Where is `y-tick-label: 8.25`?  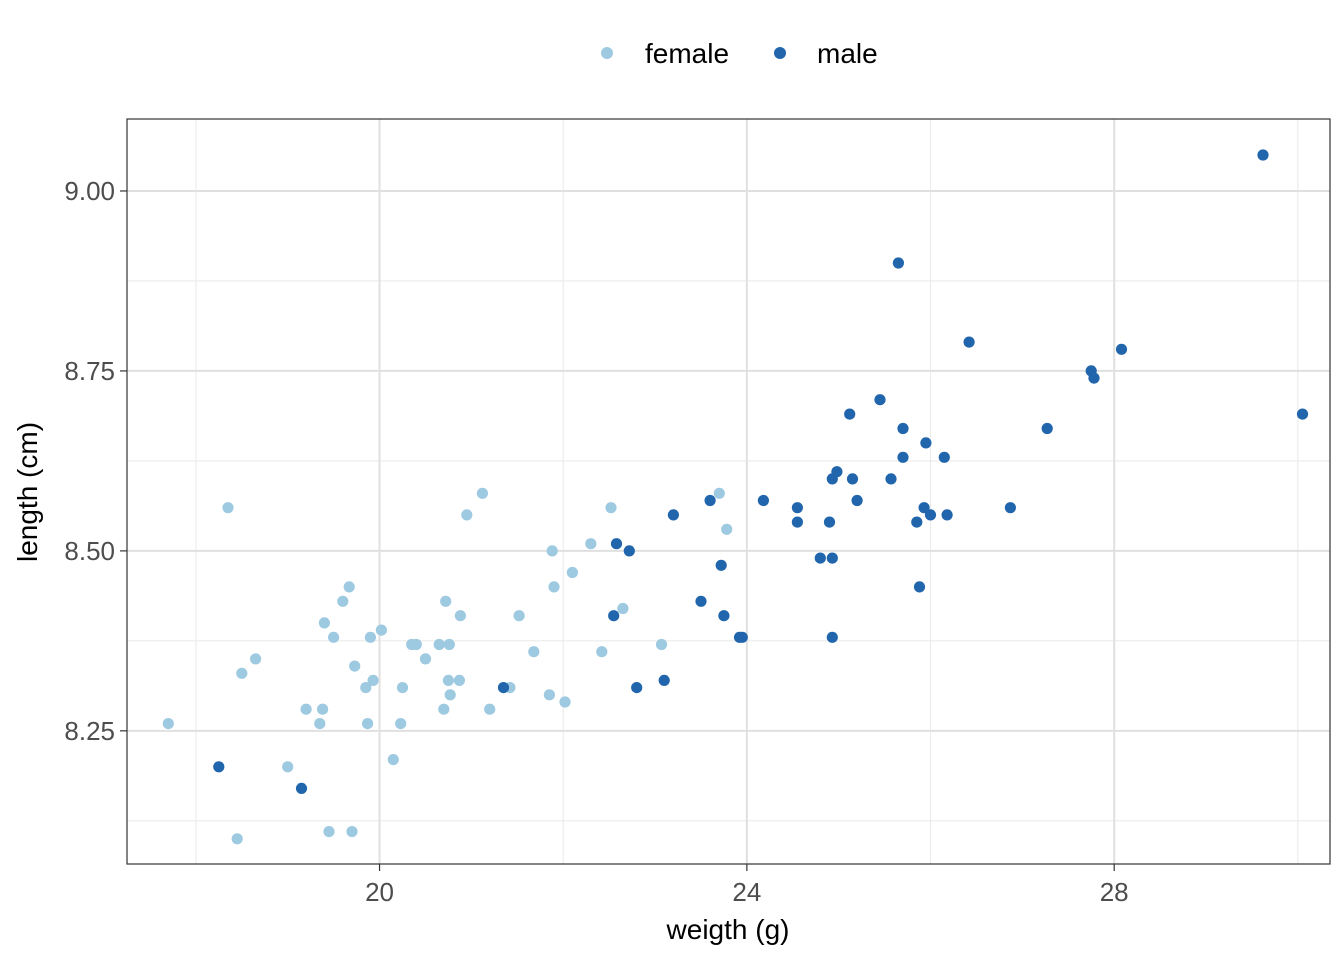
y-tick-label: 8.25 is located at coordinates (89, 731).